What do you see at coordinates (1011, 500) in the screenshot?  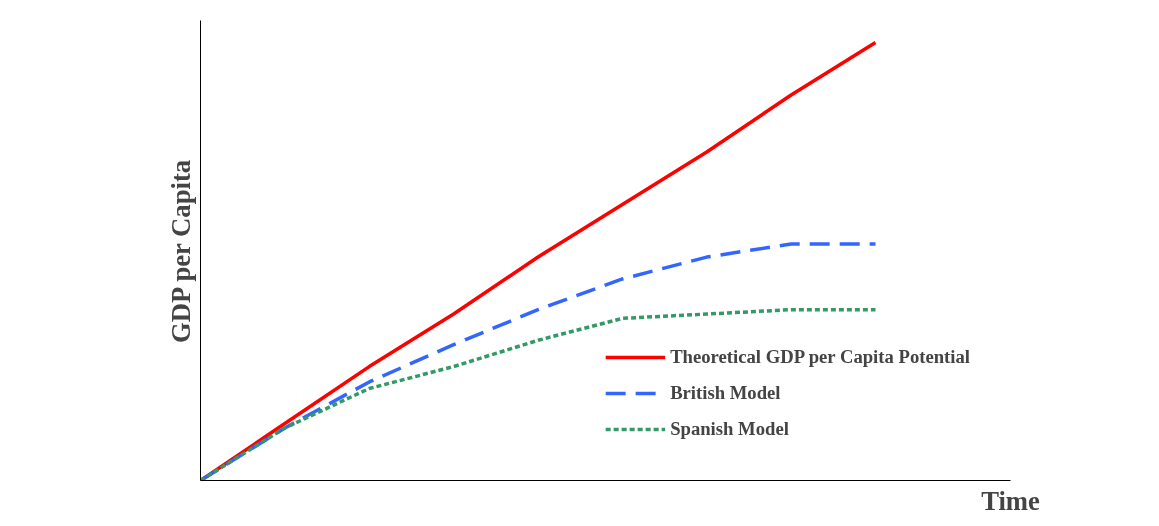 I see `x-axis-title: Time` at bounding box center [1011, 500].